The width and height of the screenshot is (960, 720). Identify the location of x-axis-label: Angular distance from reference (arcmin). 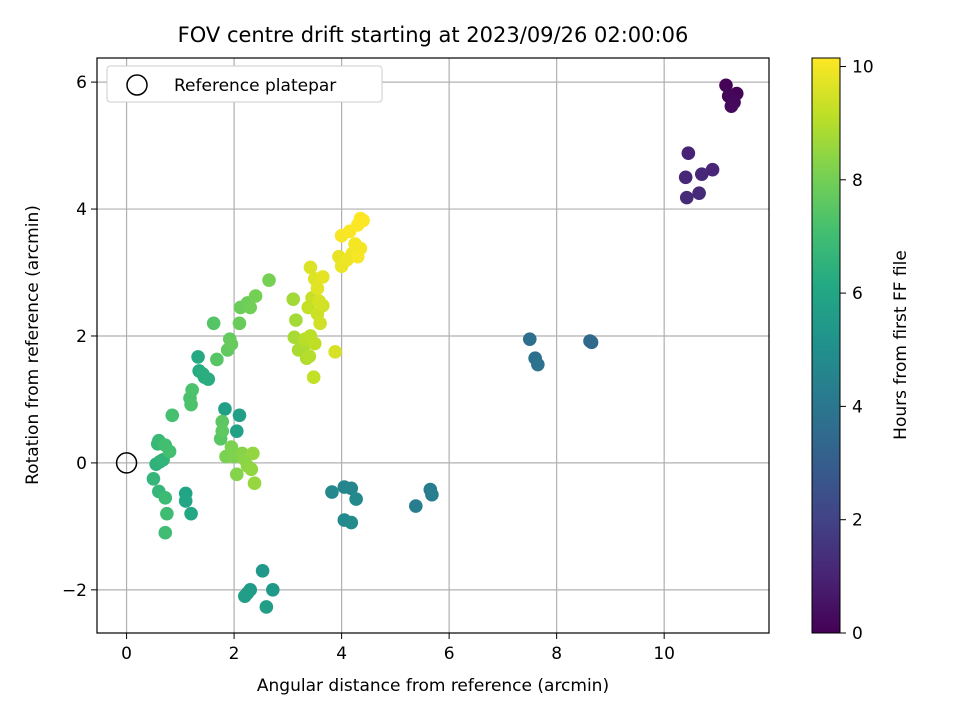
(433, 686).